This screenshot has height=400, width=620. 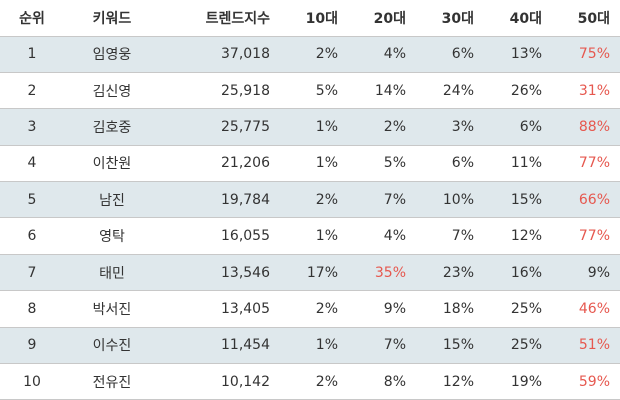 I want to click on age-50s-cell: 59%, so click(x=594, y=381).